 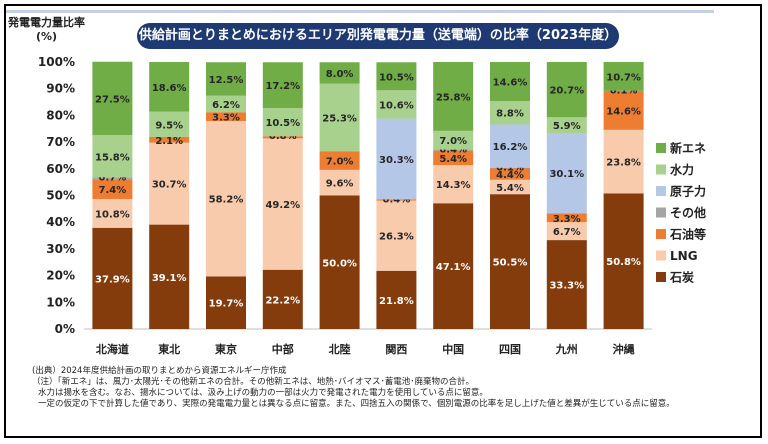 I want to click on data-label: 5.9%, so click(x=567, y=126).